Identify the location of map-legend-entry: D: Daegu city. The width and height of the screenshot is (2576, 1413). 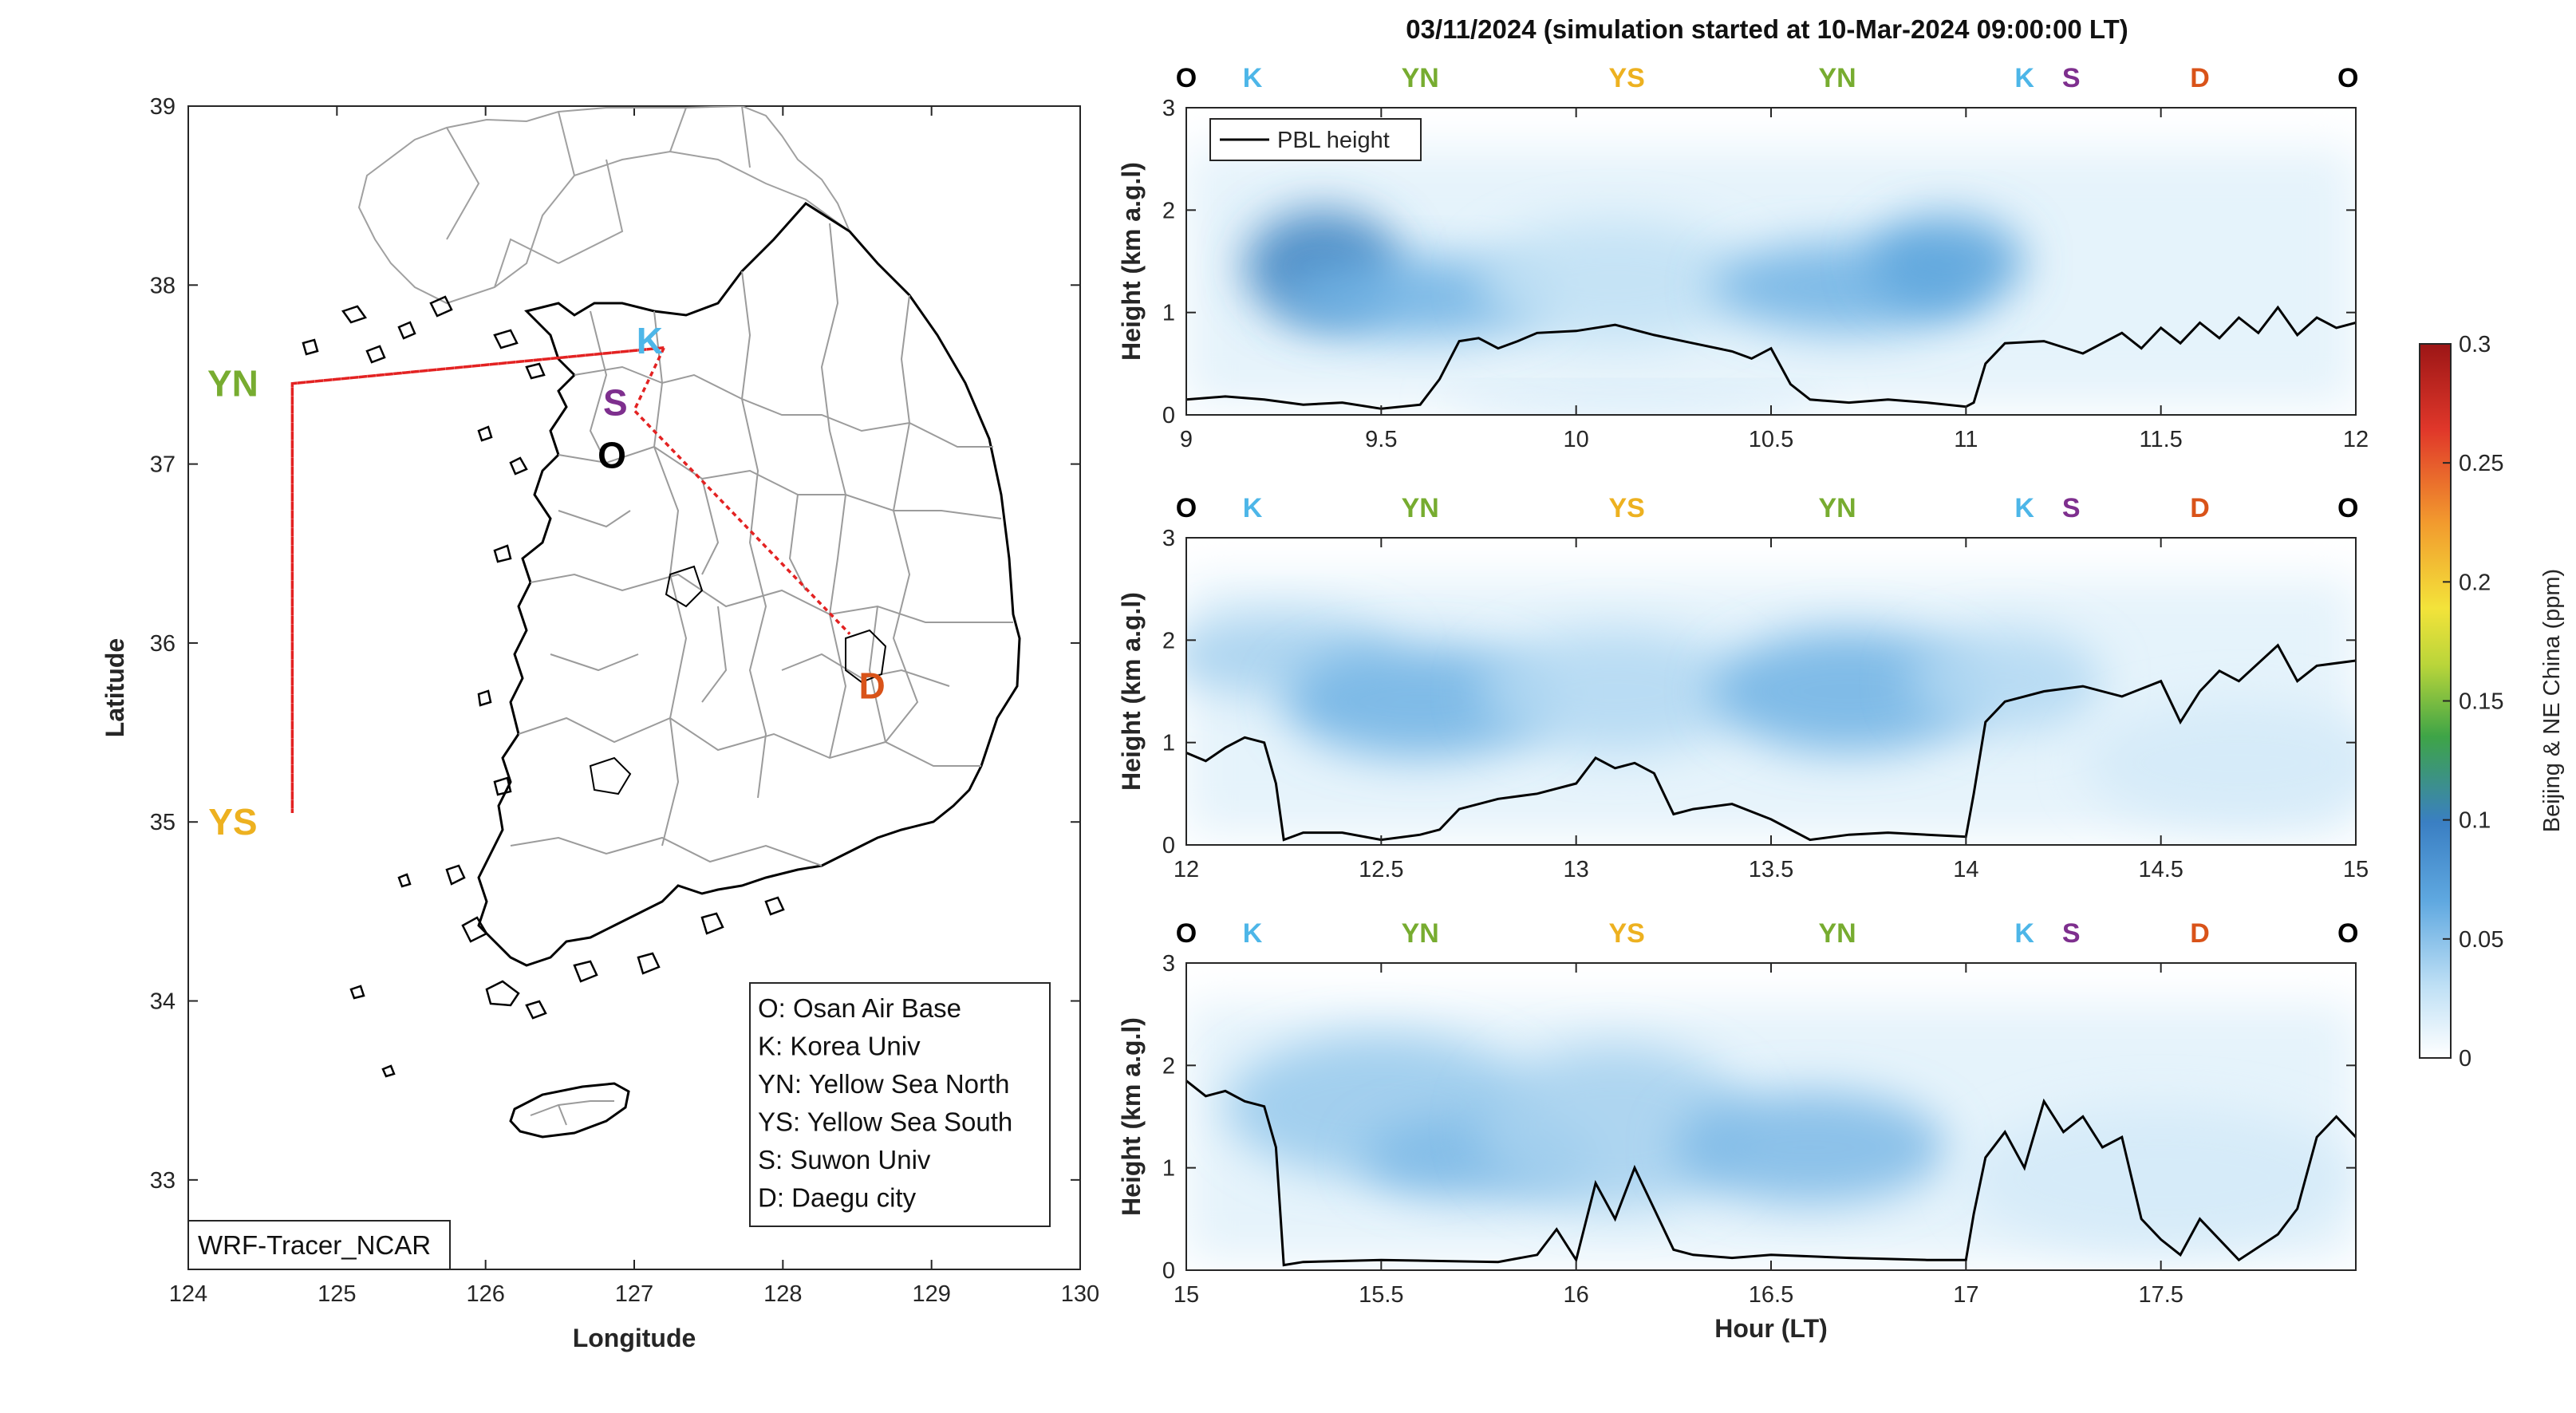
(837, 1198).